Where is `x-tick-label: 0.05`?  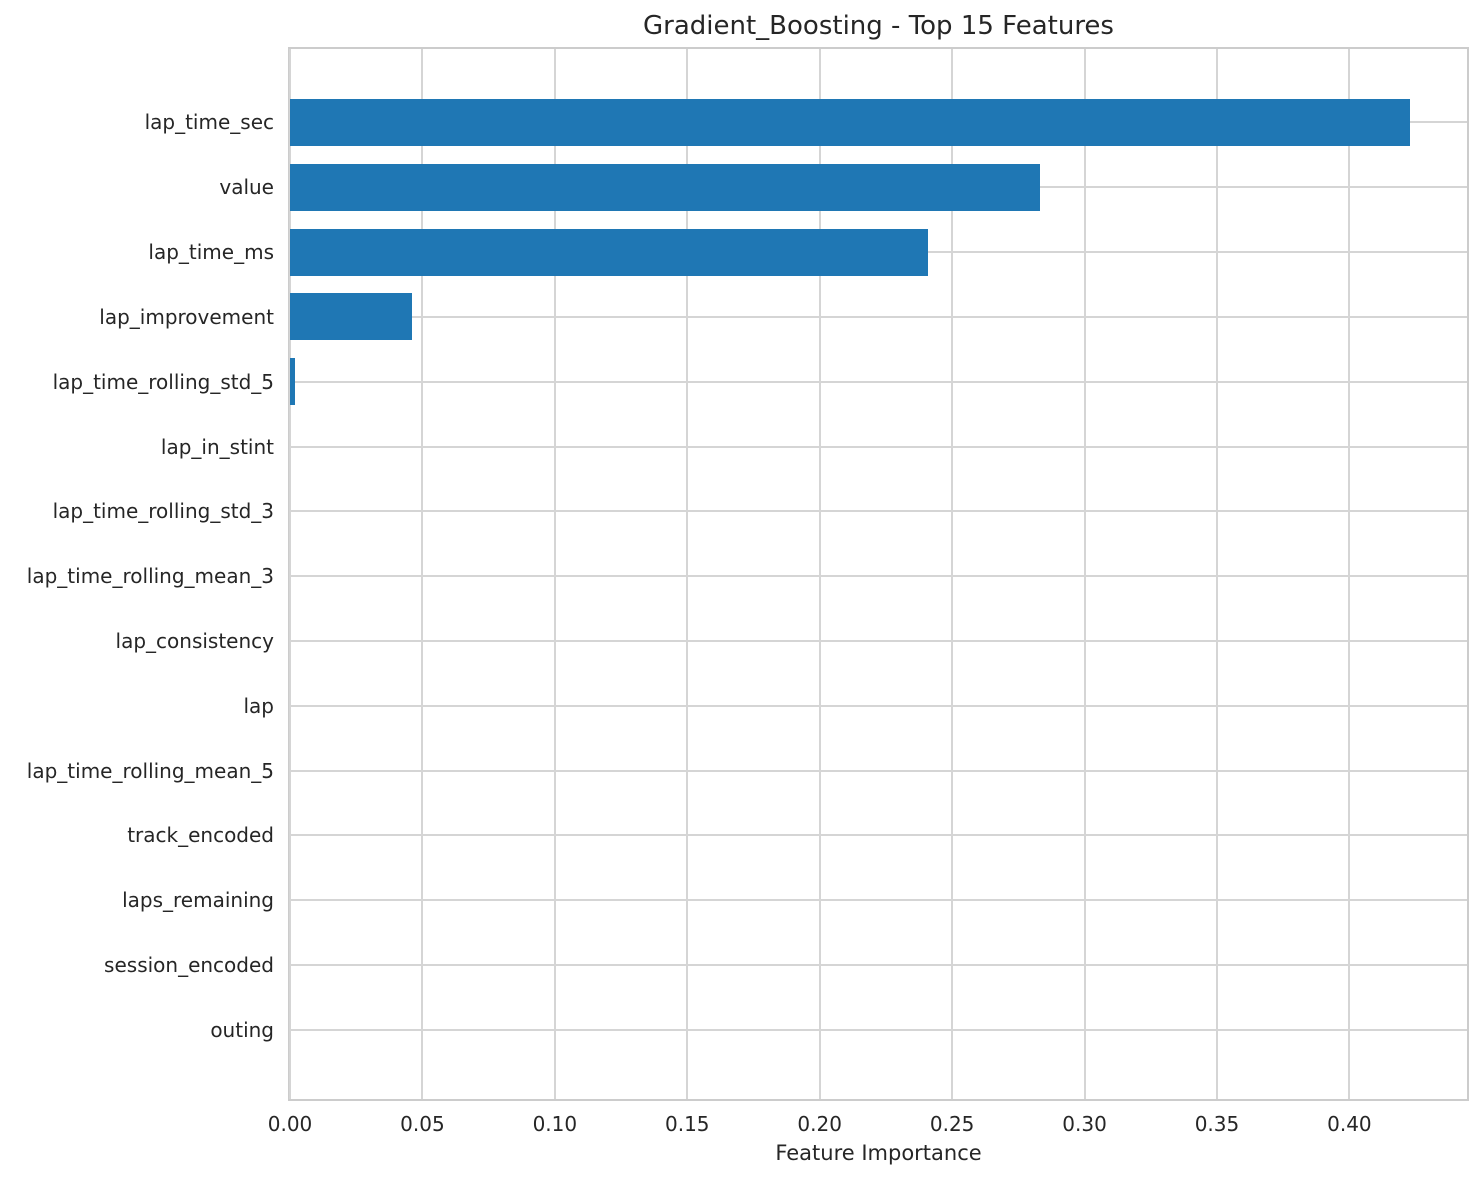 x-tick-label: 0.05 is located at coordinates (422, 1124).